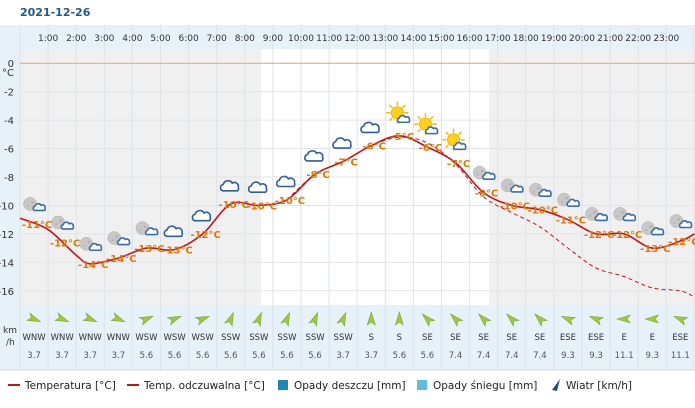  Describe the element at coordinates (10, 197) in the screenshot. I see `left-axis-panel` at that location.